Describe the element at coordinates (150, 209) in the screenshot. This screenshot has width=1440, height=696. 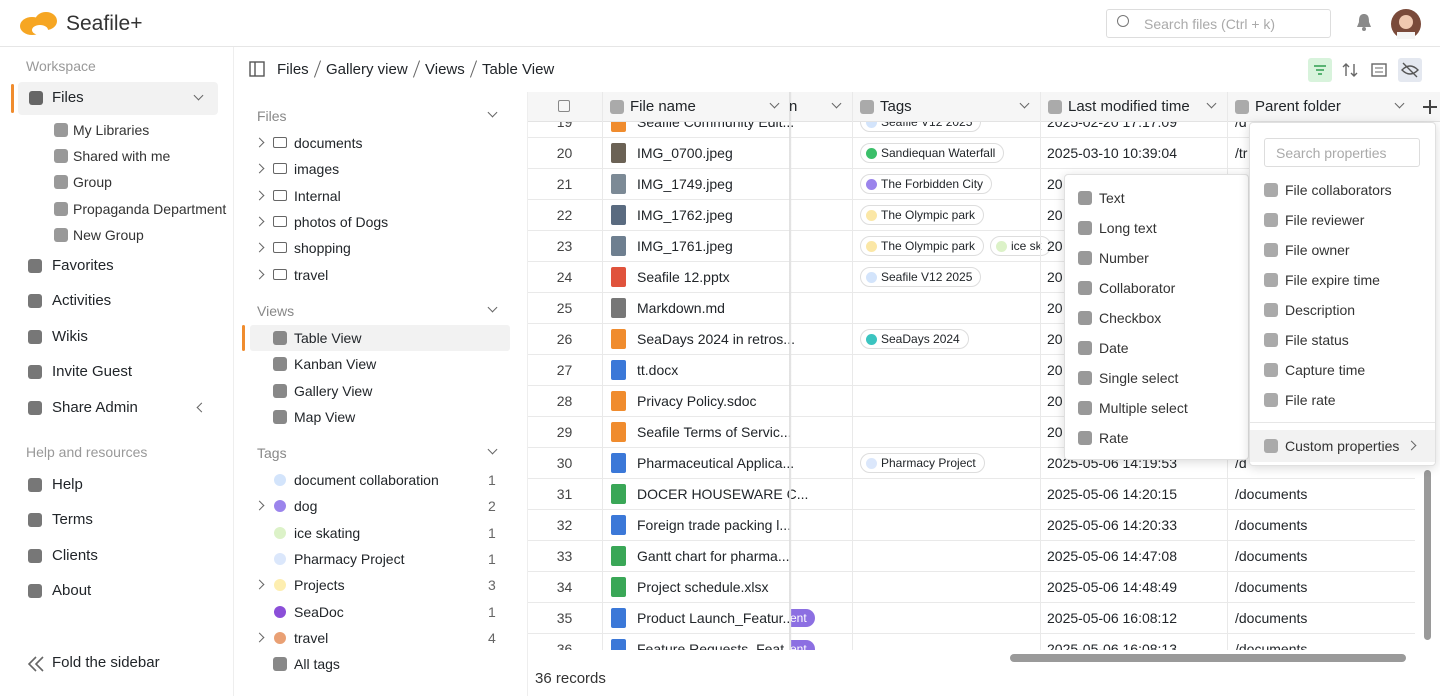
I see `nav-subitem: Propaganda Department` at that location.